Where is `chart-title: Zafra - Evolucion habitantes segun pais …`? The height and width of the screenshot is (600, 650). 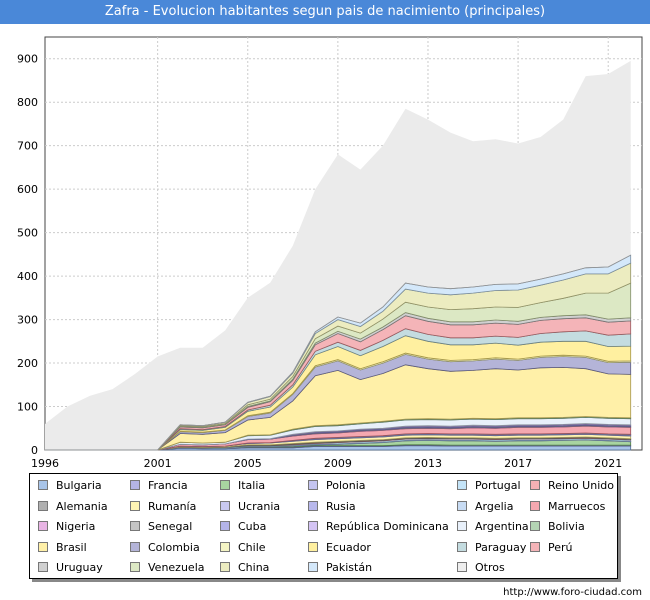
chart-title: Zafra - Evolucion habitantes segun pais … is located at coordinates (325, 12).